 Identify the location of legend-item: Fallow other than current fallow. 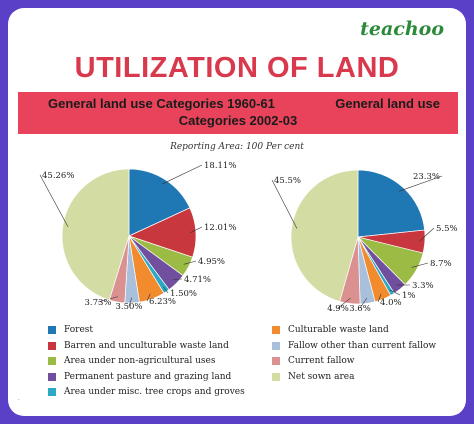
(354, 346).